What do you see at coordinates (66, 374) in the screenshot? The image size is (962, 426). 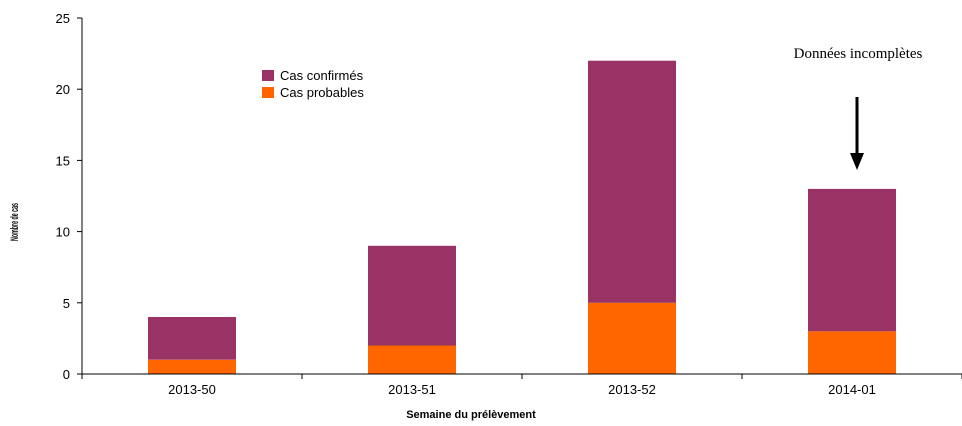 I see `y-tick-label: 0` at bounding box center [66, 374].